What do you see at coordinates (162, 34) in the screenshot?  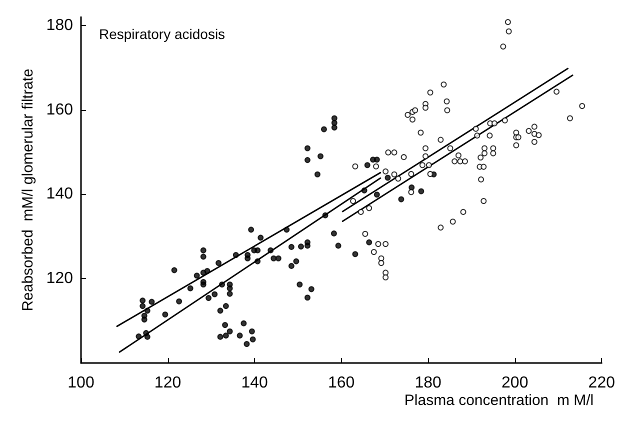 I see `text: Respiratory acidosis` at bounding box center [162, 34].